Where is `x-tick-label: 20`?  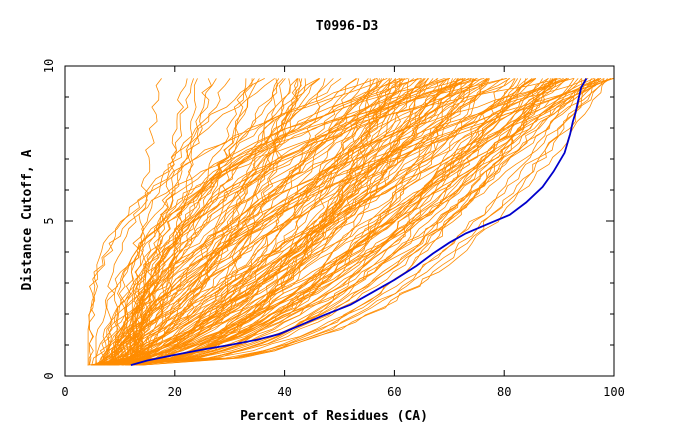
x-tick-label: 20 is located at coordinates (175, 392).